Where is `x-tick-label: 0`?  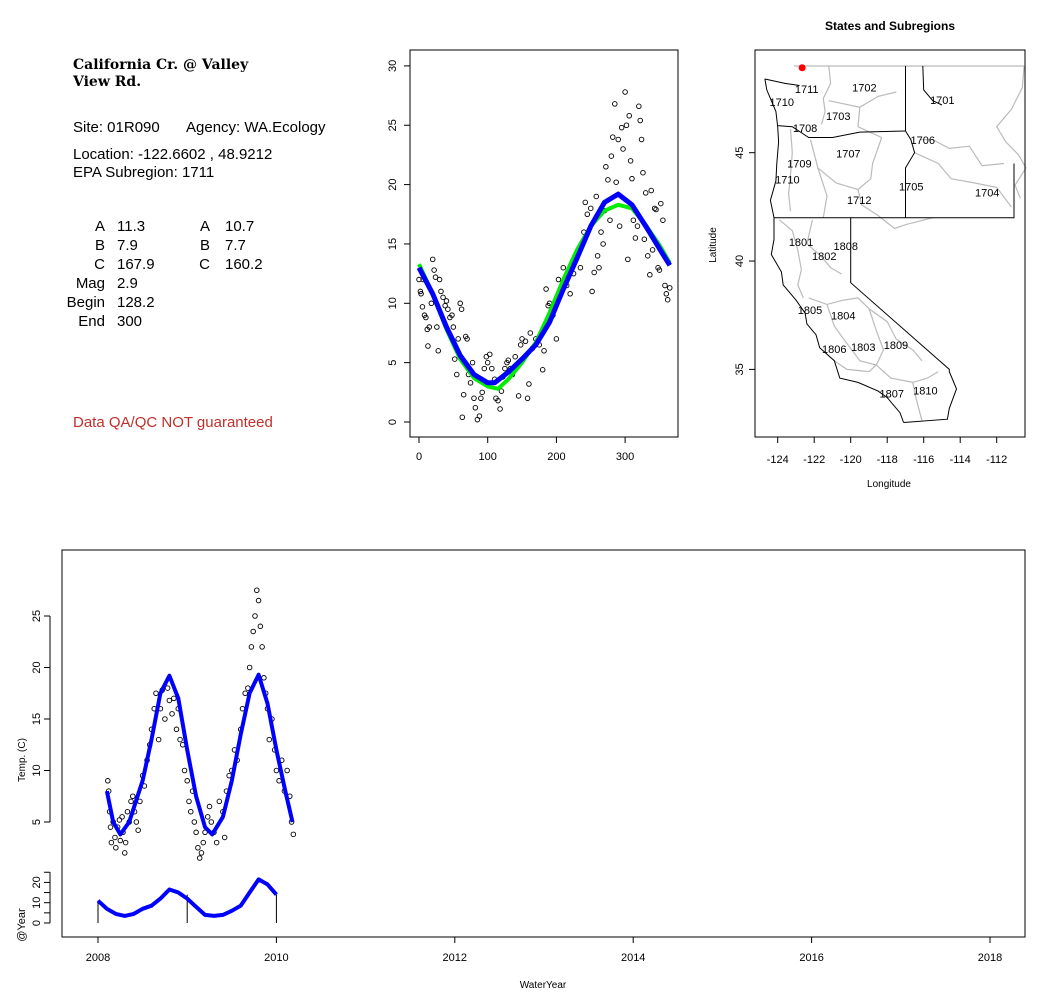 x-tick-label: 0 is located at coordinates (419, 457).